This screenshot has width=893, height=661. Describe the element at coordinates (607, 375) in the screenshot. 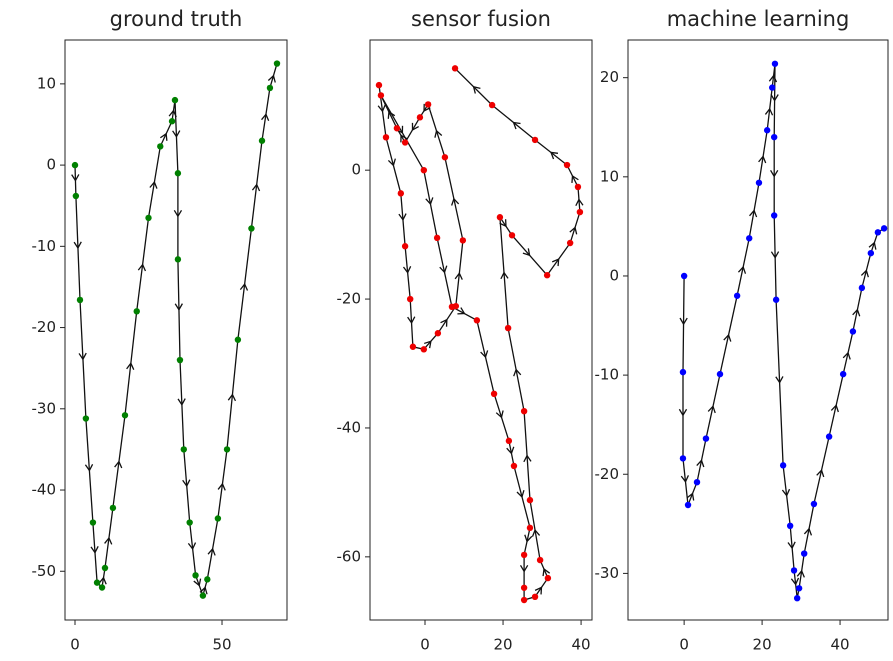

I see `y-tick-label: -10` at that location.